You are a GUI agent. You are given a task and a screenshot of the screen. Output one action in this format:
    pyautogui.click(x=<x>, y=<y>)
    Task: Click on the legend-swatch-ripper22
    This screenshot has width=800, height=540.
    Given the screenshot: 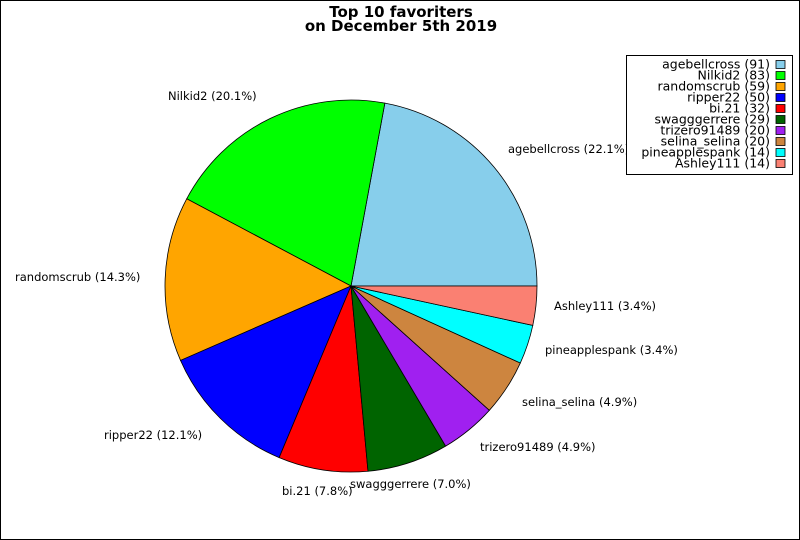 What is the action you would take?
    pyautogui.click(x=780, y=97)
    